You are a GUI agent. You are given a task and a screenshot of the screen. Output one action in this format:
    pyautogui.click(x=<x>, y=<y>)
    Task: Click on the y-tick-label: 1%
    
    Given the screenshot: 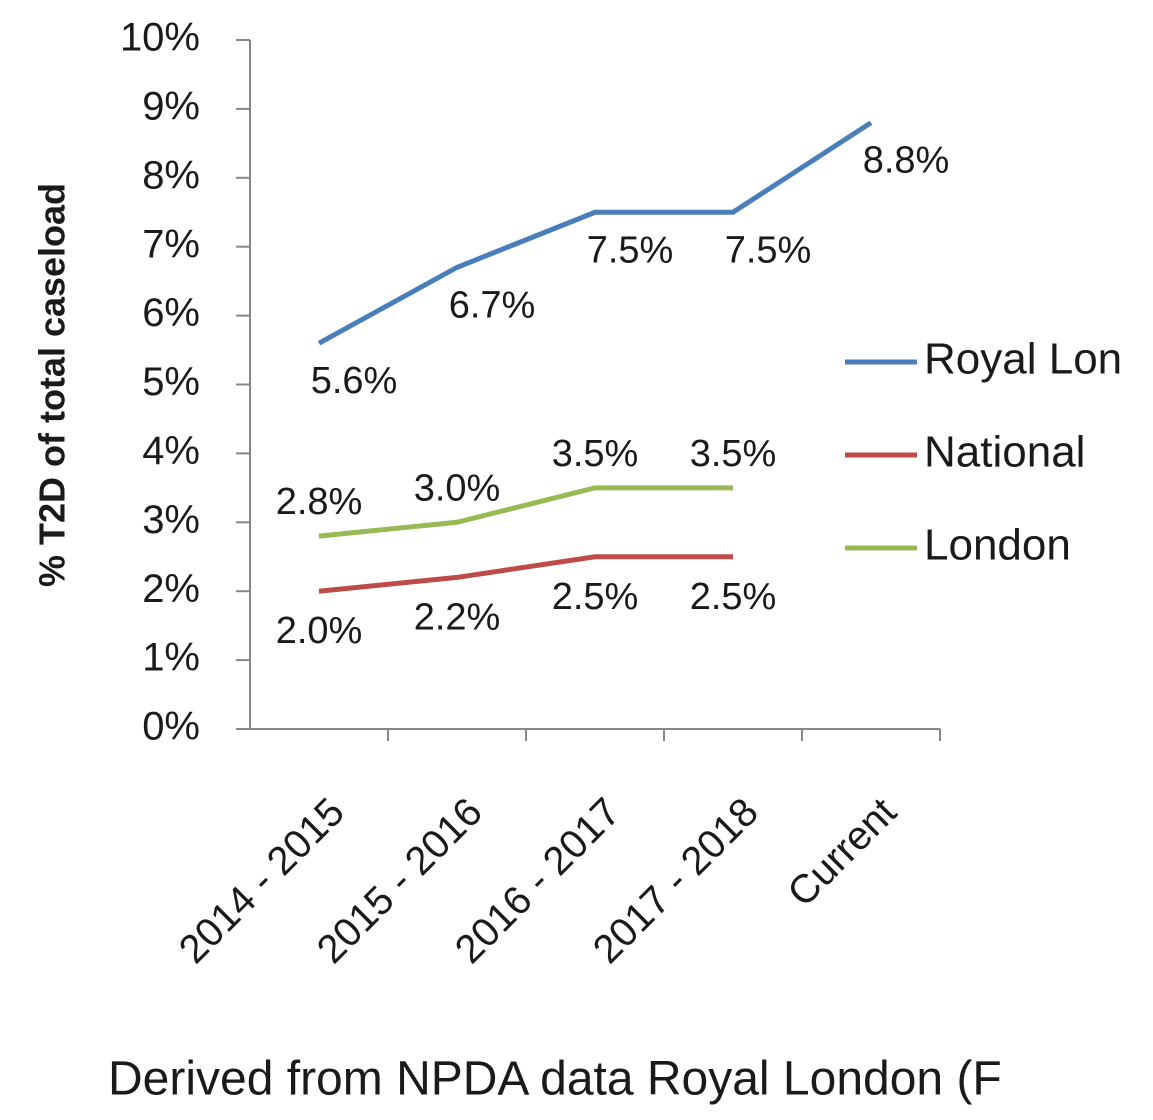 What is the action you would take?
    pyautogui.click(x=171, y=658)
    